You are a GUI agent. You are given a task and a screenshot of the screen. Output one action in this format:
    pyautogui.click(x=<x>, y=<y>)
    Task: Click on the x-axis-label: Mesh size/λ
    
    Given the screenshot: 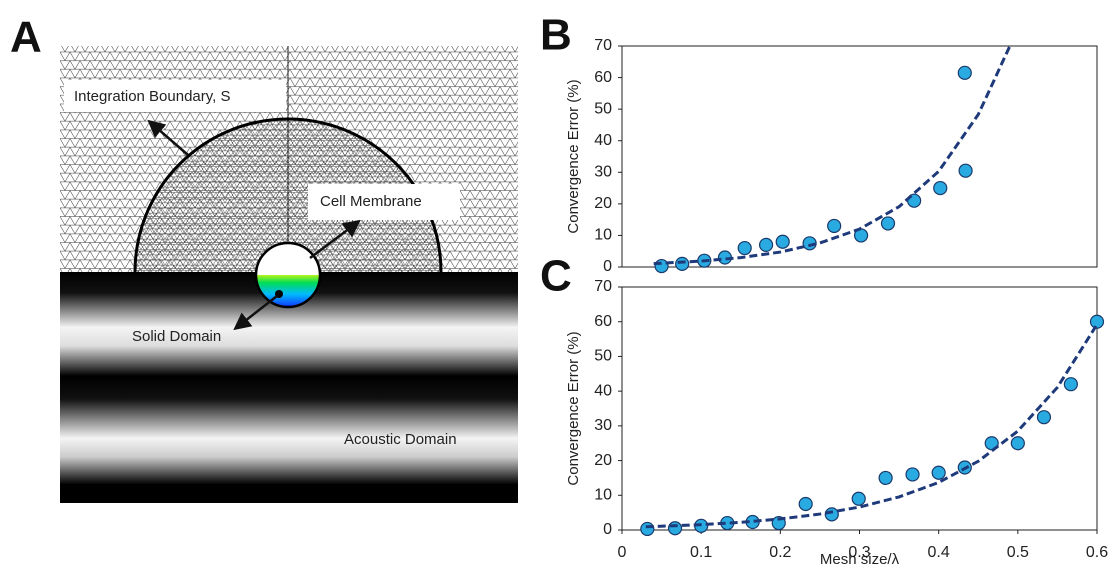 What is the action you would take?
    pyautogui.click(x=860, y=559)
    